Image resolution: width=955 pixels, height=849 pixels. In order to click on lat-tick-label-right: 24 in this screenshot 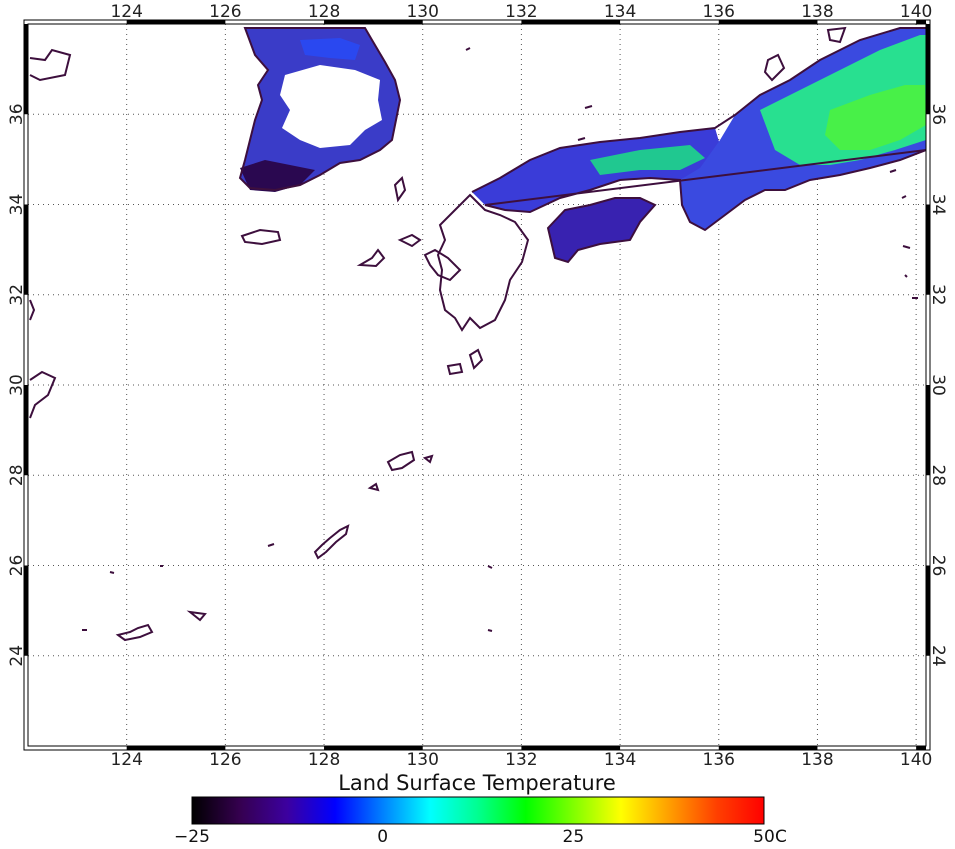, I will do `click(938, 656)`.